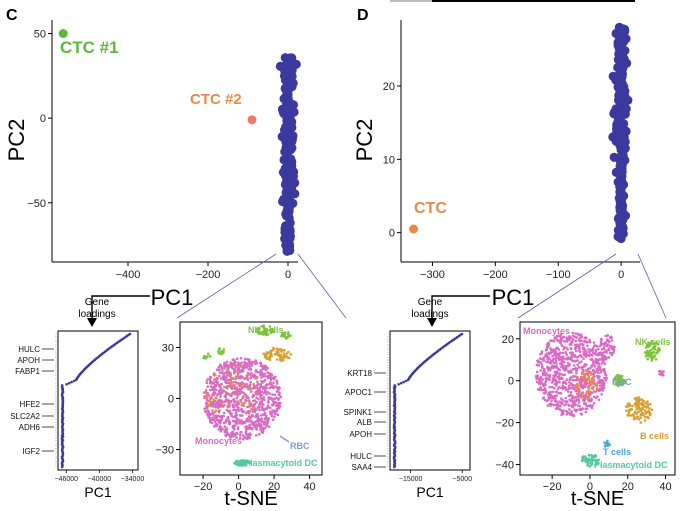  What do you see at coordinates (622, 382) in the screenshot?
I see `cluster-label-rbc: RBC` at bounding box center [622, 382].